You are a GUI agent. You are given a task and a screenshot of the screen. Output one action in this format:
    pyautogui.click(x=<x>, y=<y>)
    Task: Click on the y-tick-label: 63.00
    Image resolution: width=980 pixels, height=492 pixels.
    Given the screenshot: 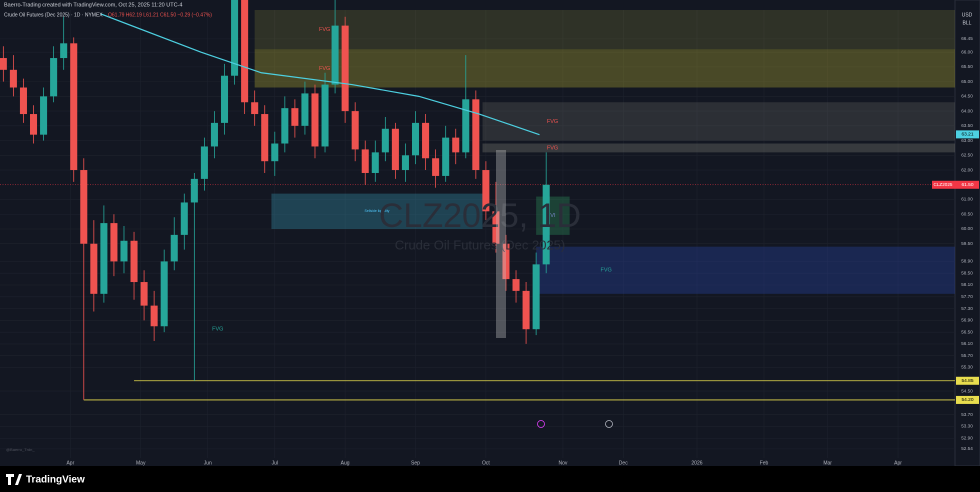 What is the action you would take?
    pyautogui.click(x=967, y=140)
    